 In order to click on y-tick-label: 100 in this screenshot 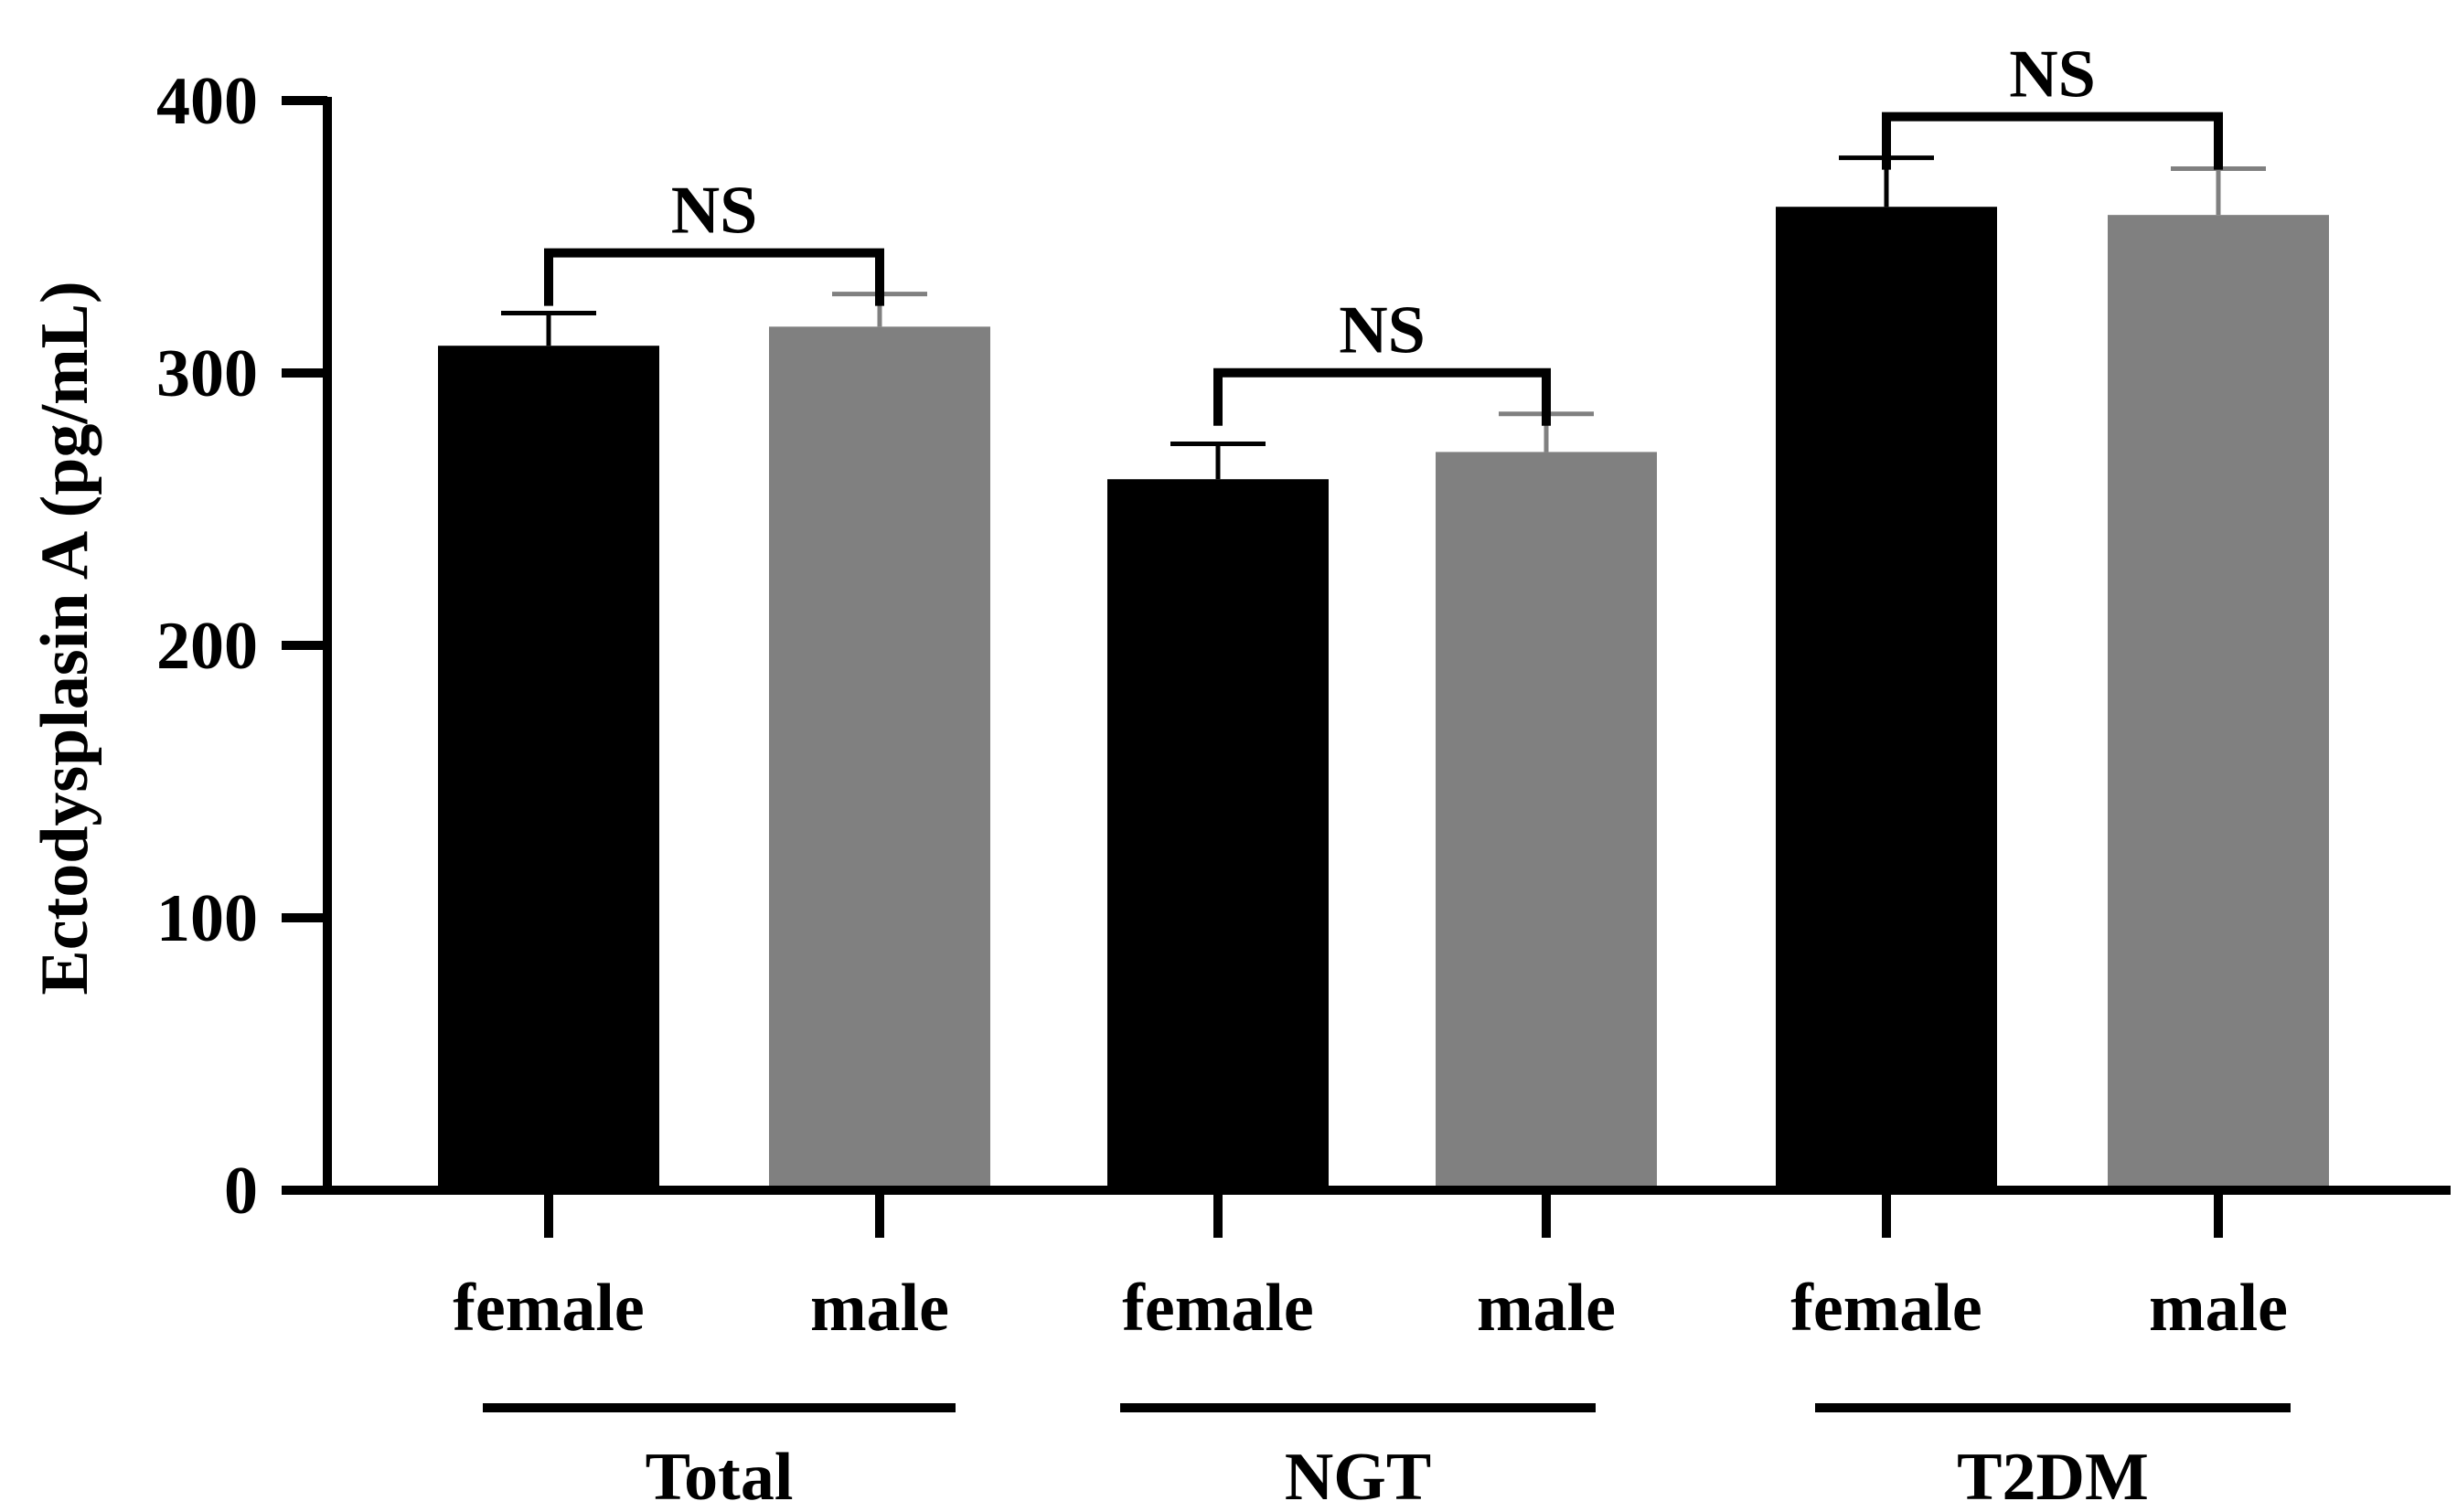, I will do `click(207, 918)`.